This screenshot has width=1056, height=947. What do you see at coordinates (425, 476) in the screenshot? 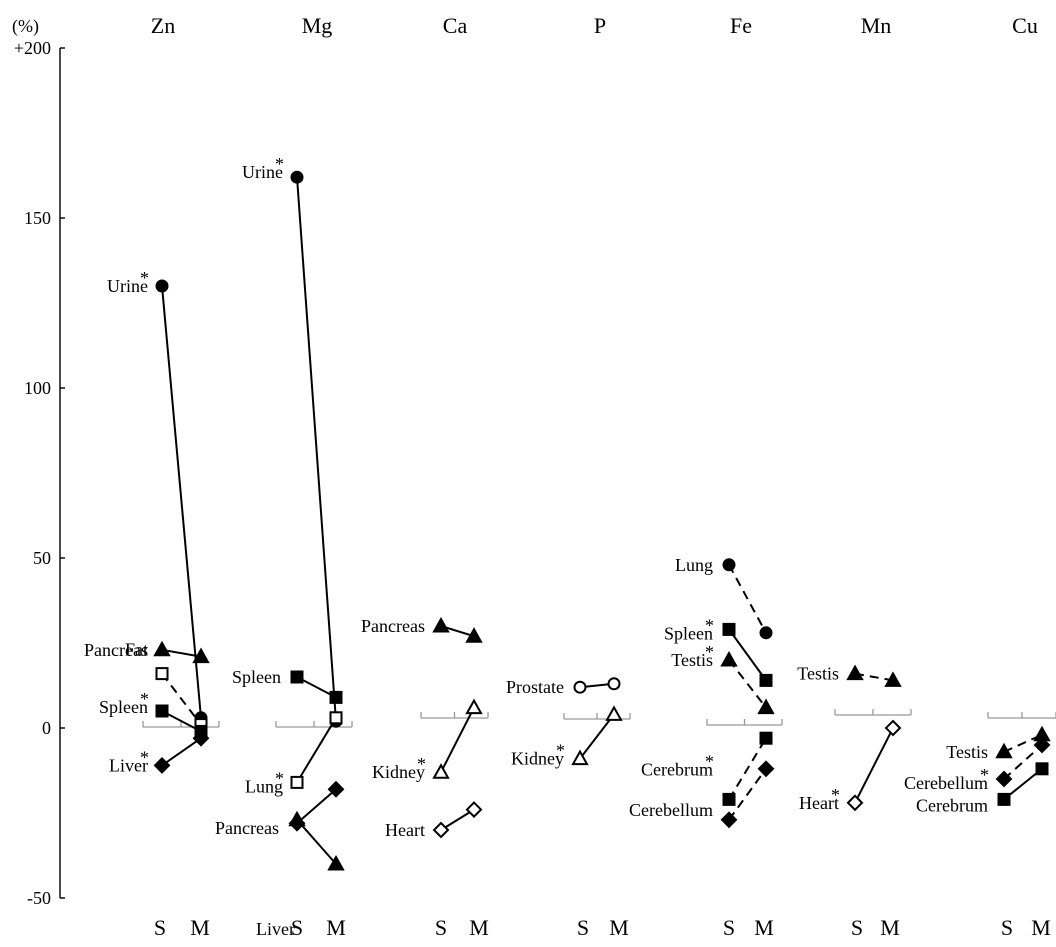
I see `panel-ca: Ca S M Pancreas Kidney* Heart` at bounding box center [425, 476].